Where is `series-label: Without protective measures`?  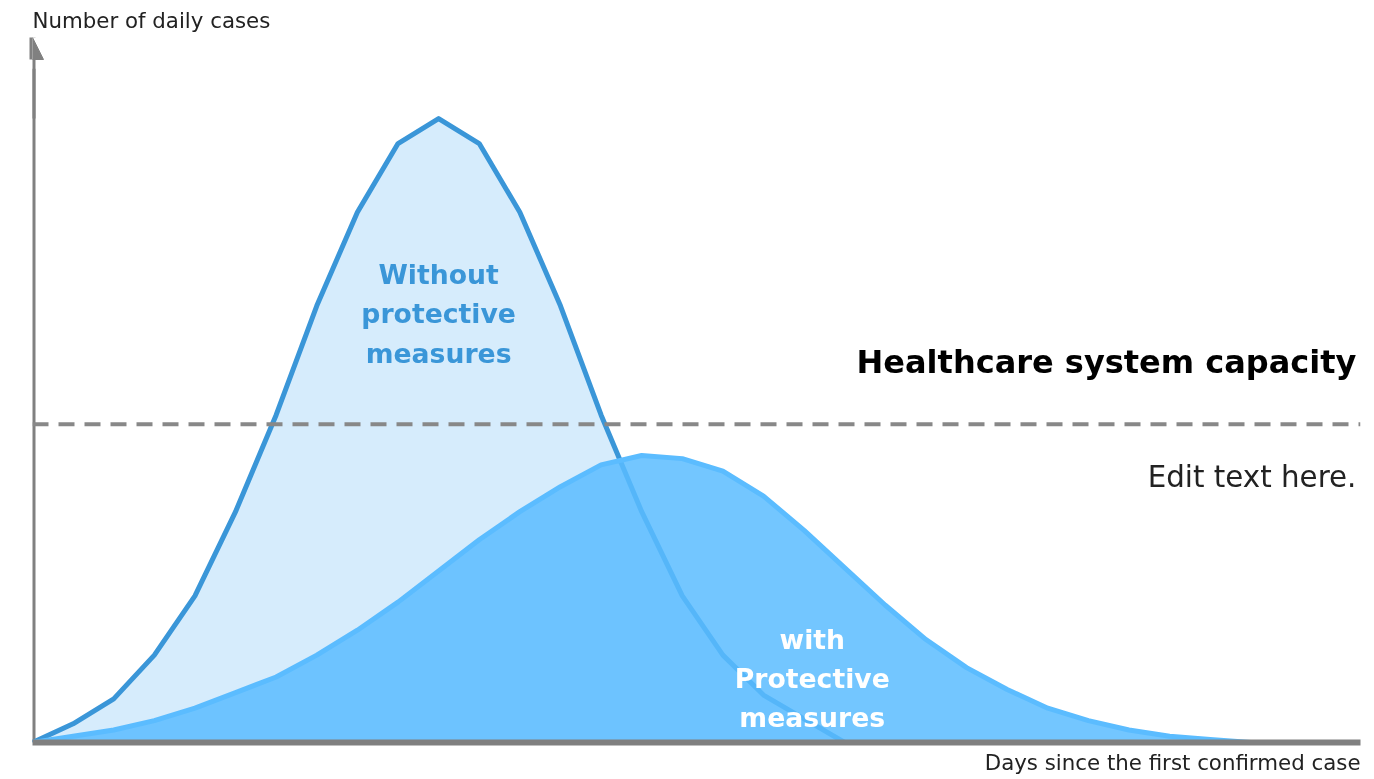
series-label: Without protective measures is located at coordinates (438, 314).